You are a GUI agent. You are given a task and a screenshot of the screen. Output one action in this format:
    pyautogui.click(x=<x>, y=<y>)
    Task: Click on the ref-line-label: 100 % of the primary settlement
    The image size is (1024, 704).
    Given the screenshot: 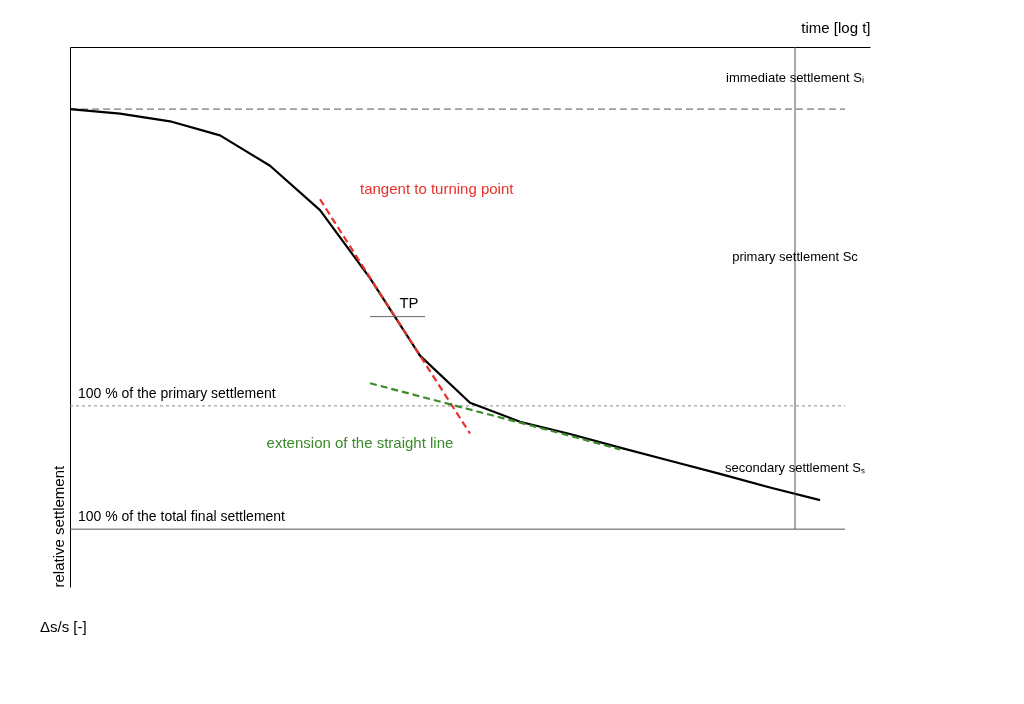 What is the action you would take?
    pyautogui.click(x=177, y=392)
    